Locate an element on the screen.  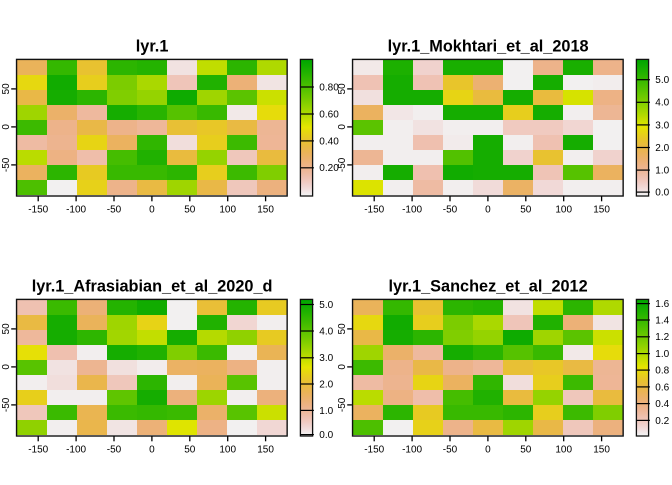
svg-text: 0.6 is located at coordinates (662, 387).